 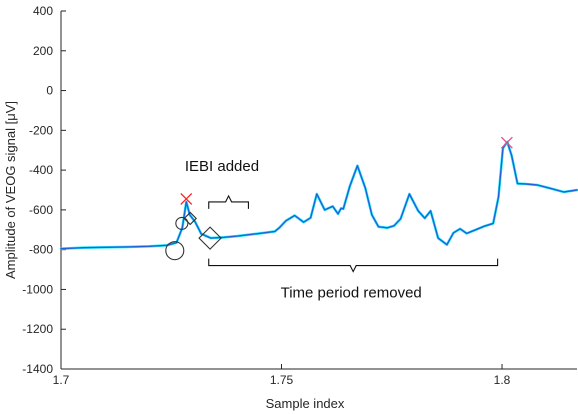 What do you see at coordinates (353, 233) in the screenshot?
I see `annotation-brackets` at bounding box center [353, 233].